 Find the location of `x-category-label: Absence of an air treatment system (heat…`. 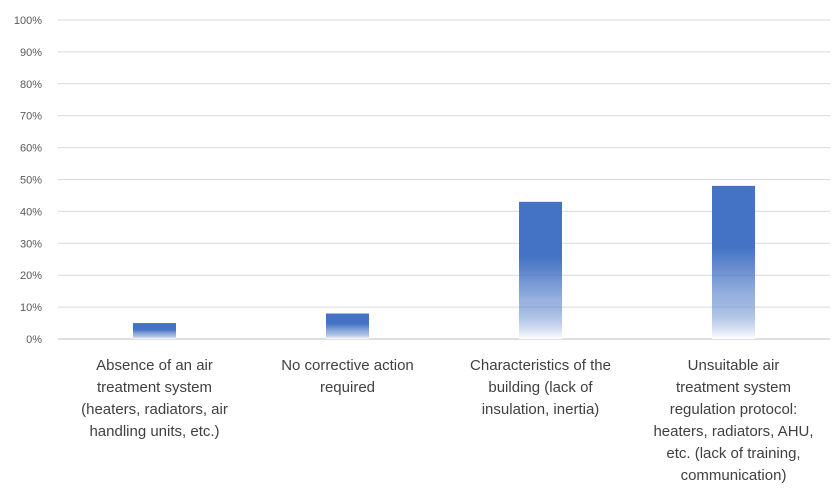

x-category-label: Absence of an air treatment system (heat… is located at coordinates (154, 398).